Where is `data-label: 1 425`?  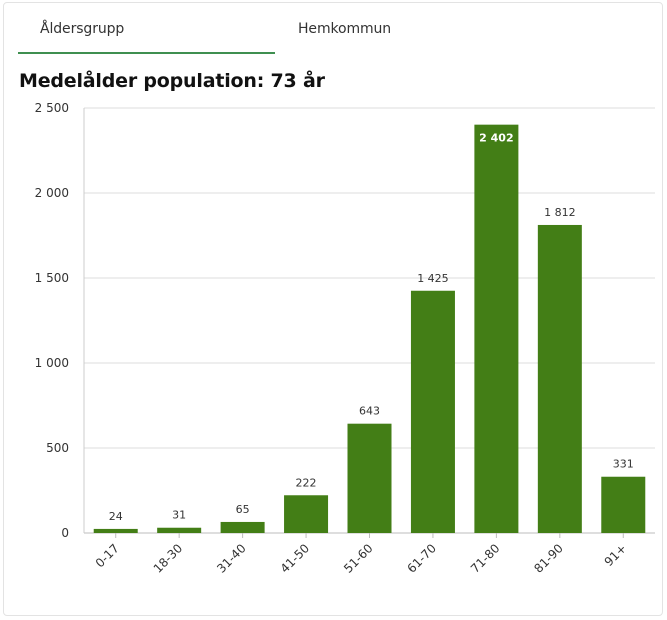
data-label: 1 425 is located at coordinates (433, 278).